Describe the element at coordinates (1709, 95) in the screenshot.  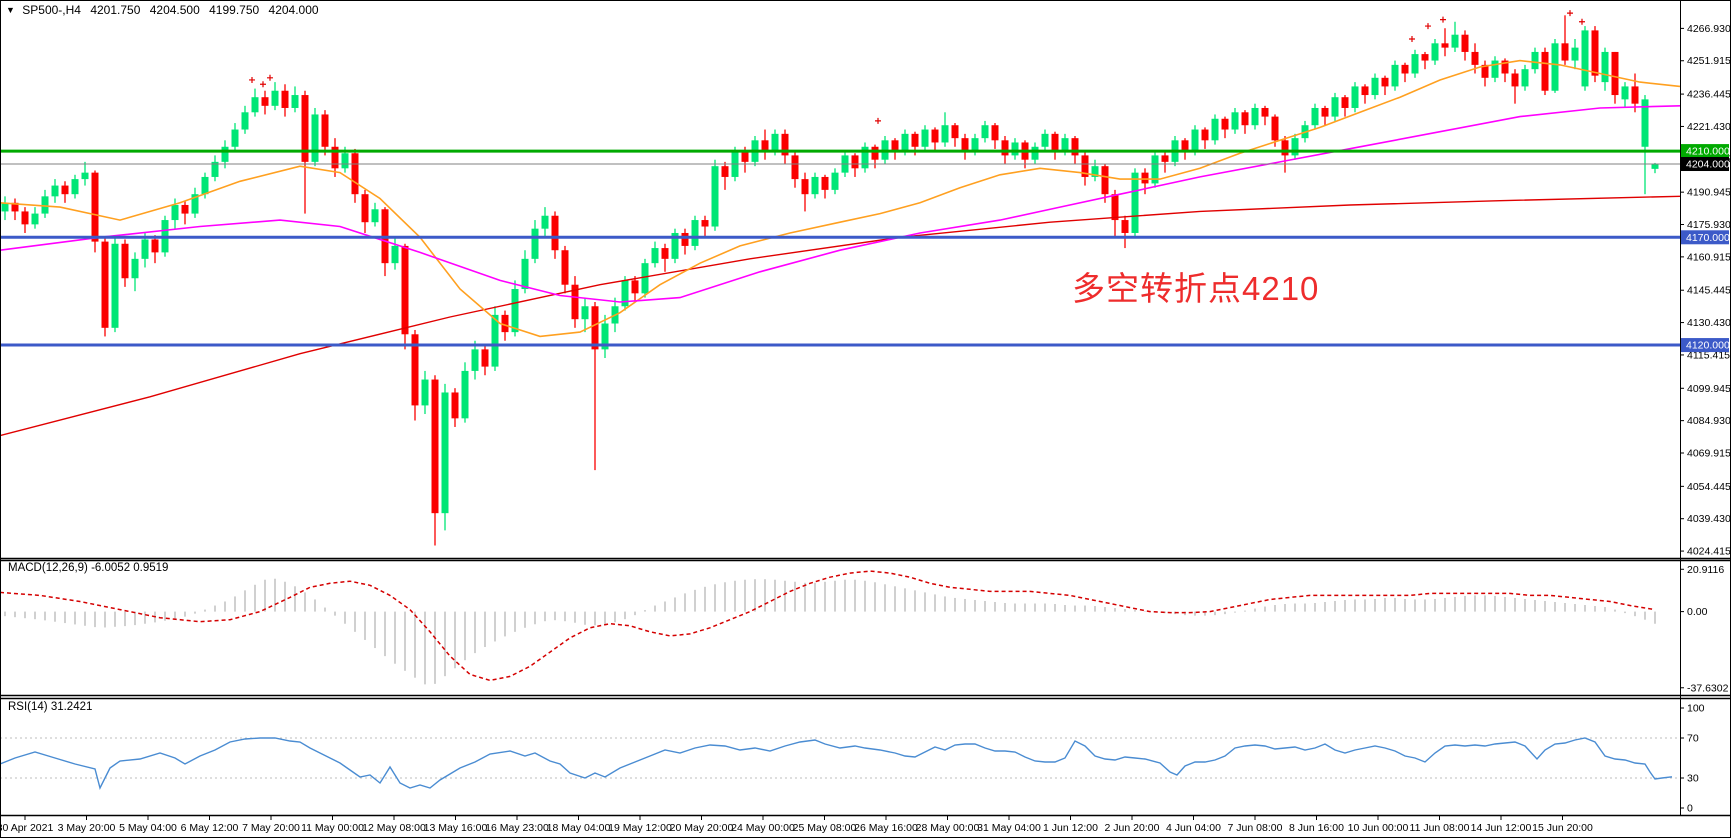
I see `price-tick-label: 4236.445` at that location.